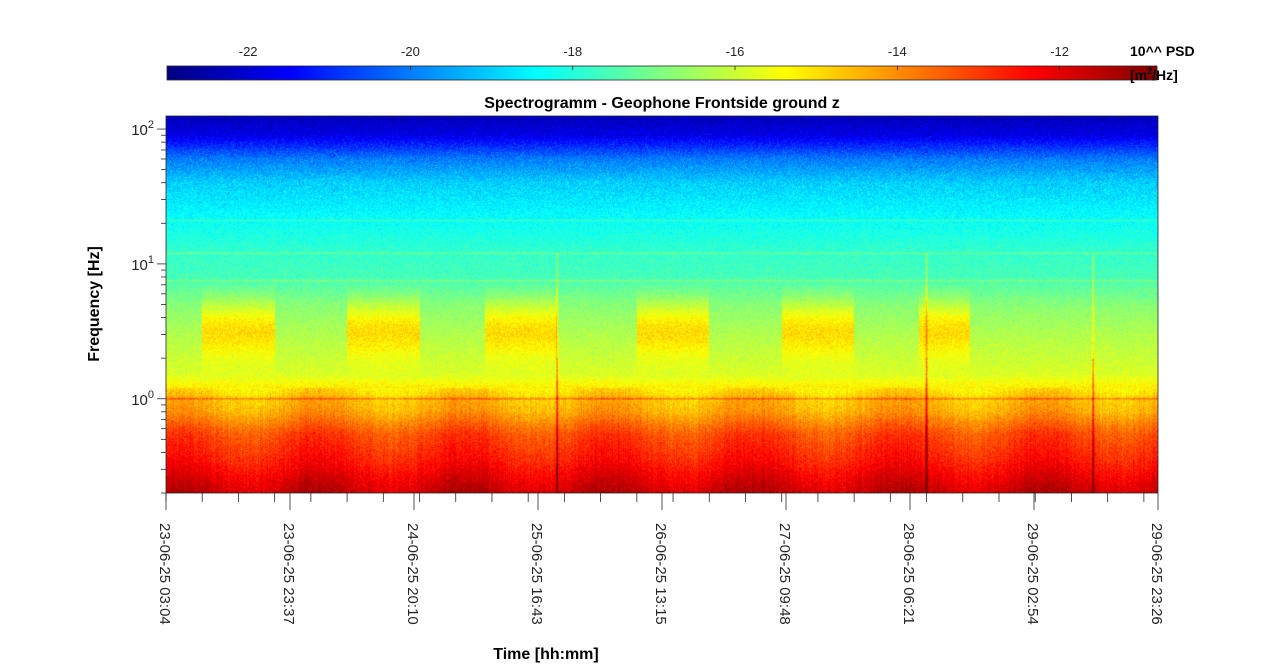  I want to click on colorbar-tick-label: -16, so click(735, 51).